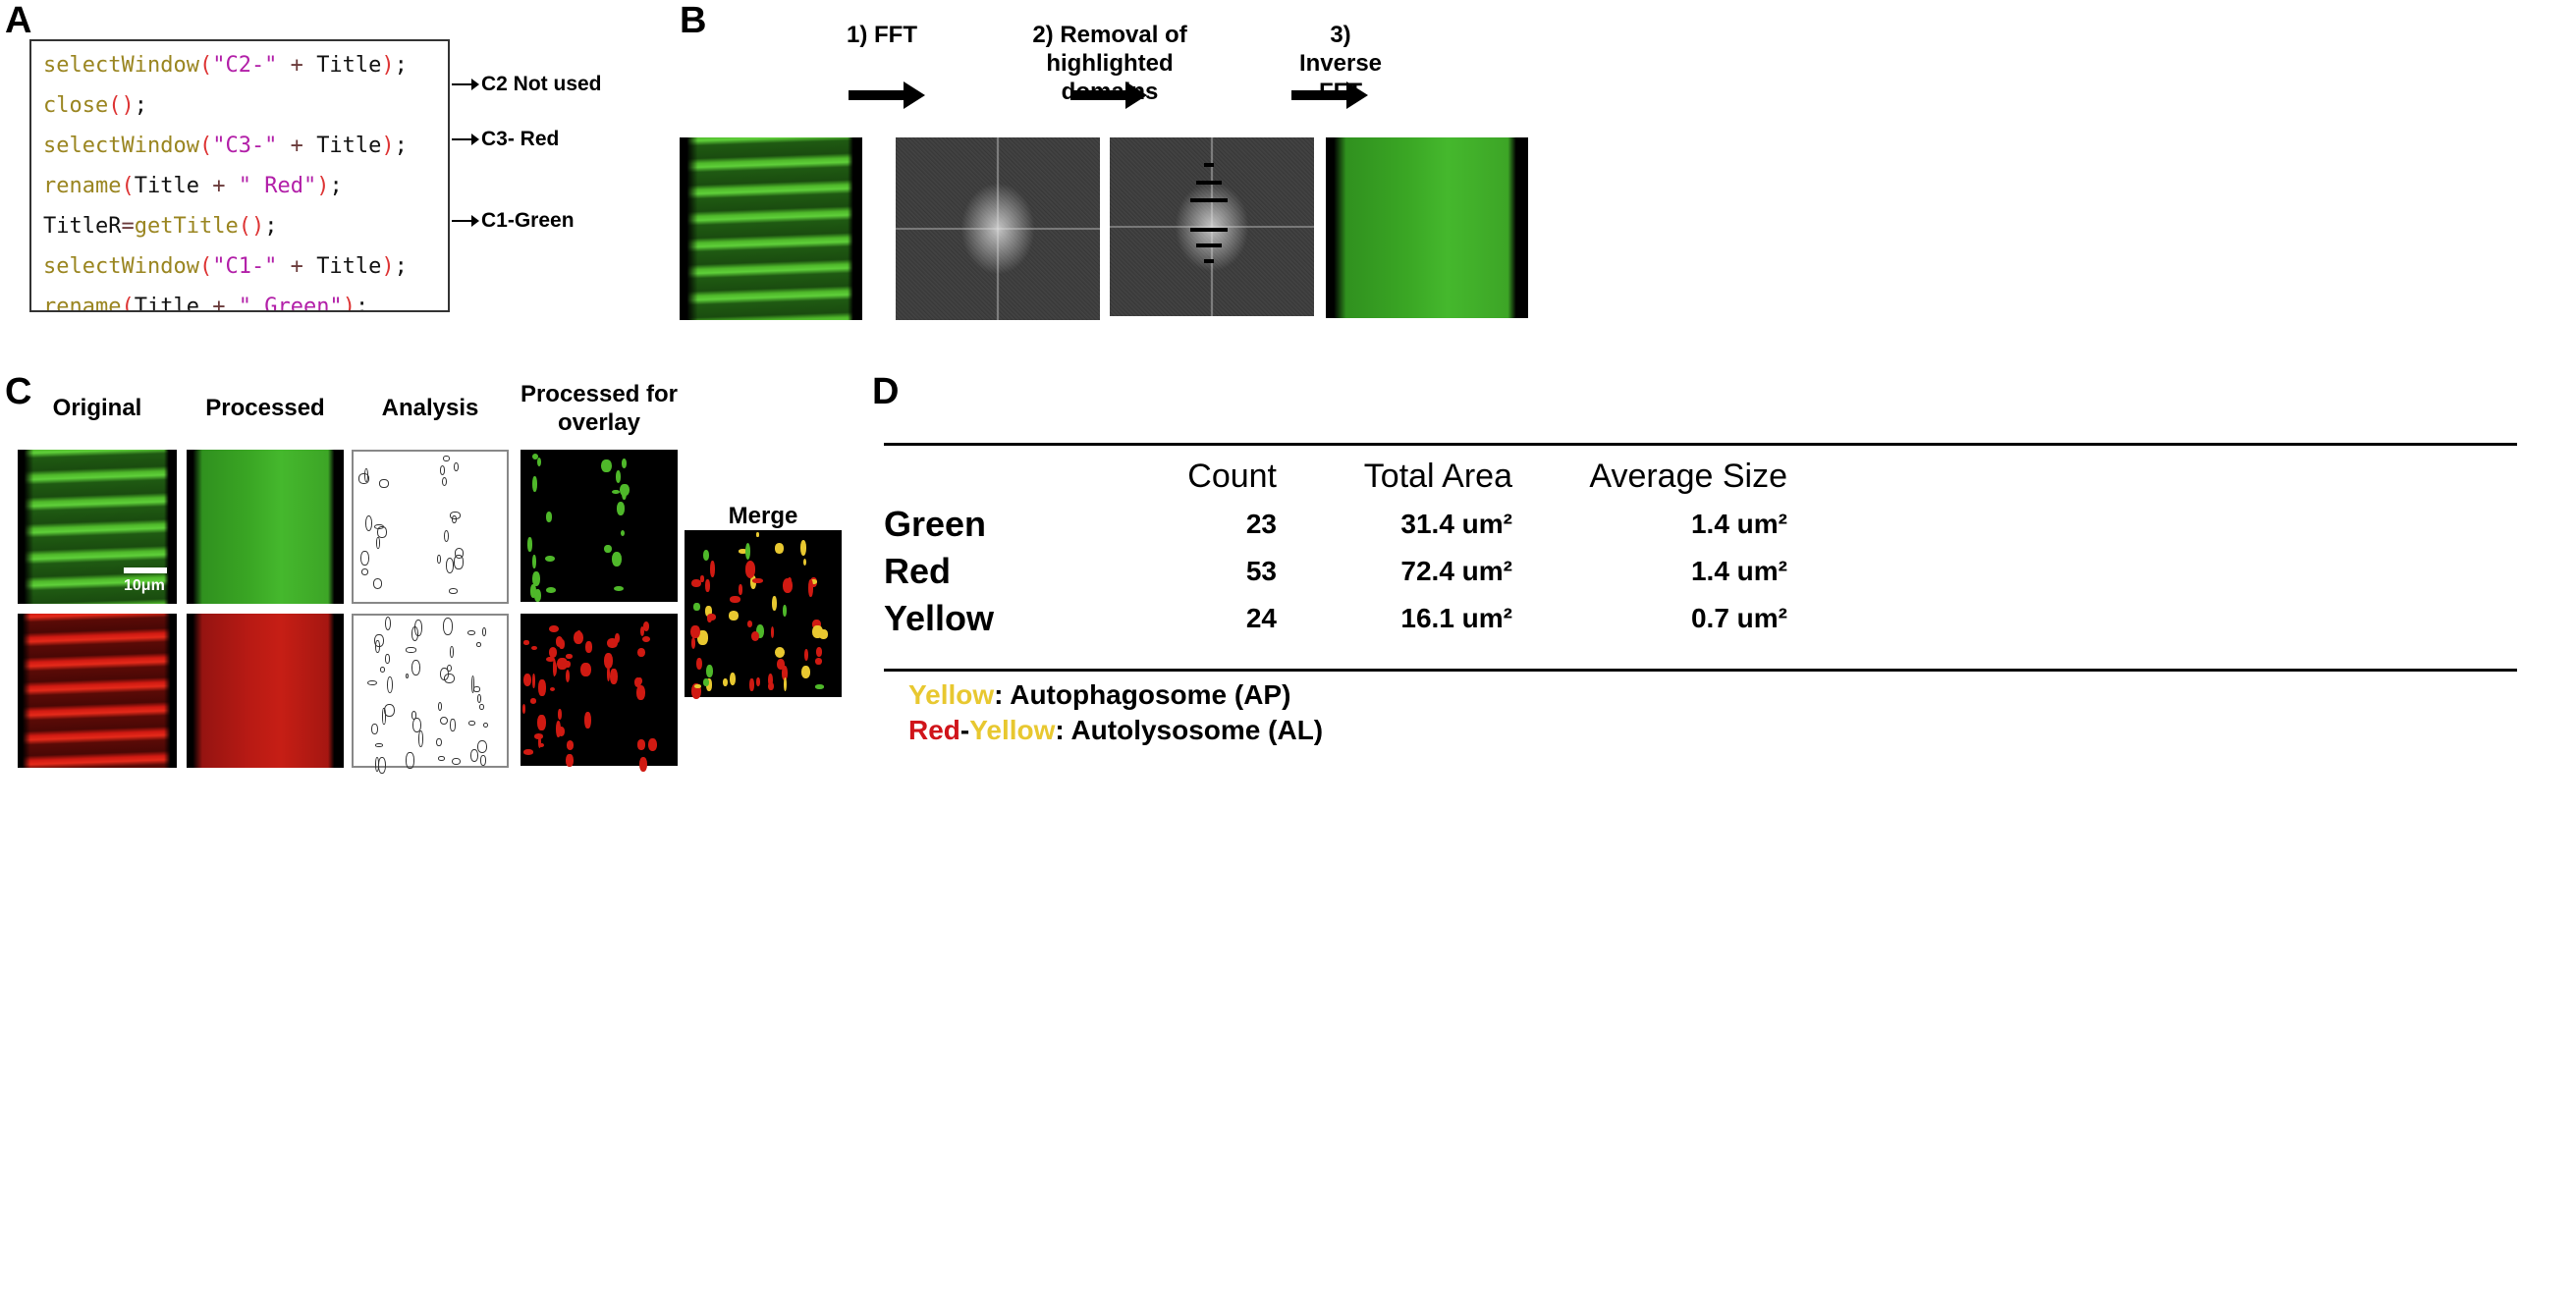 The height and width of the screenshot is (1296, 2576). Describe the element at coordinates (265, 691) in the screenshot. I see `processed-red-image` at that location.